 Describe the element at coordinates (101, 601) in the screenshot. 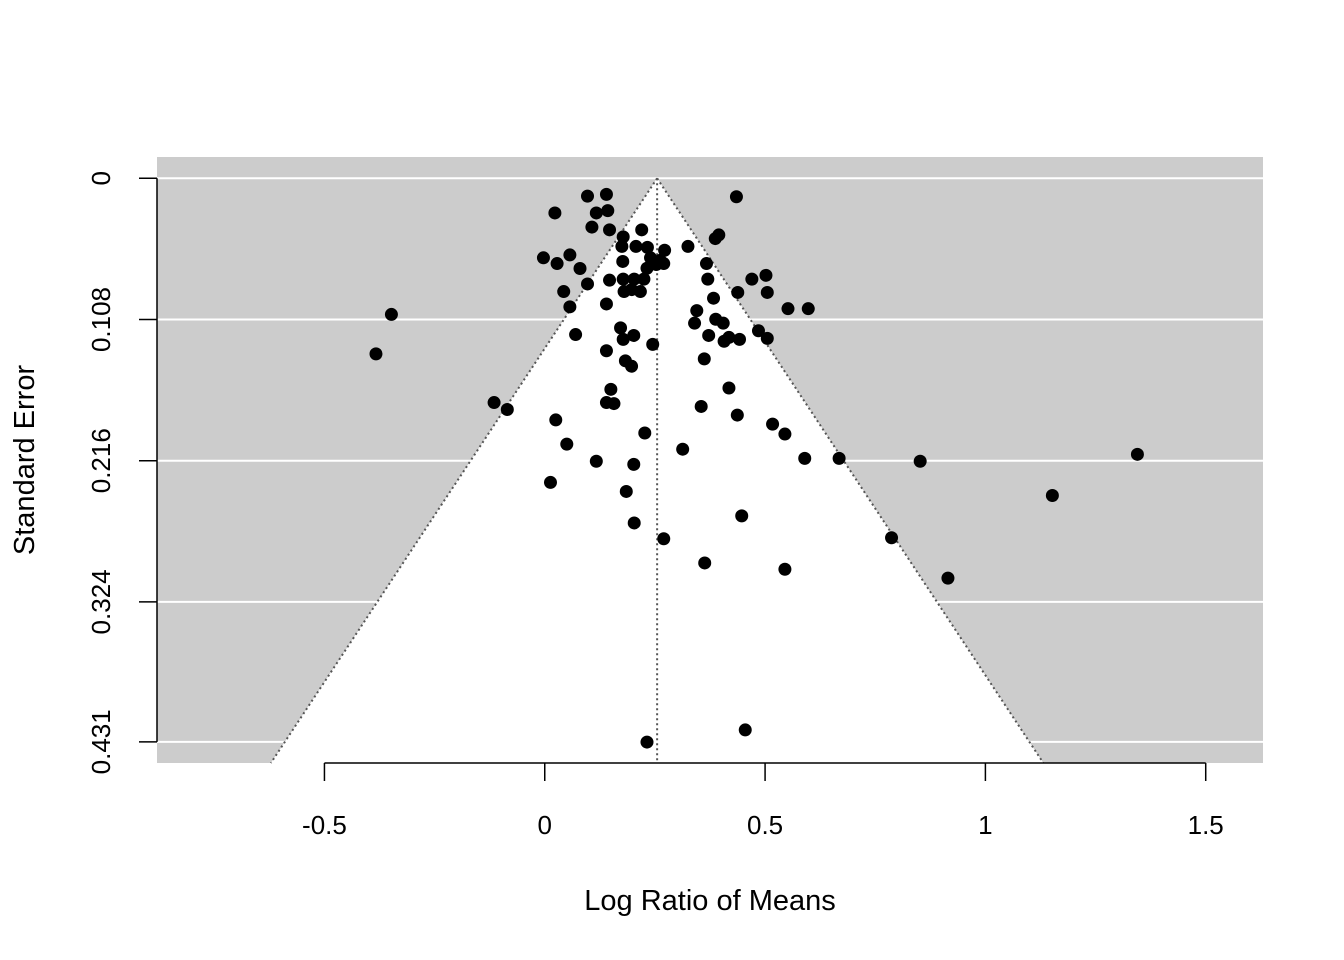

I see `y-tick-label: 0.324` at that location.